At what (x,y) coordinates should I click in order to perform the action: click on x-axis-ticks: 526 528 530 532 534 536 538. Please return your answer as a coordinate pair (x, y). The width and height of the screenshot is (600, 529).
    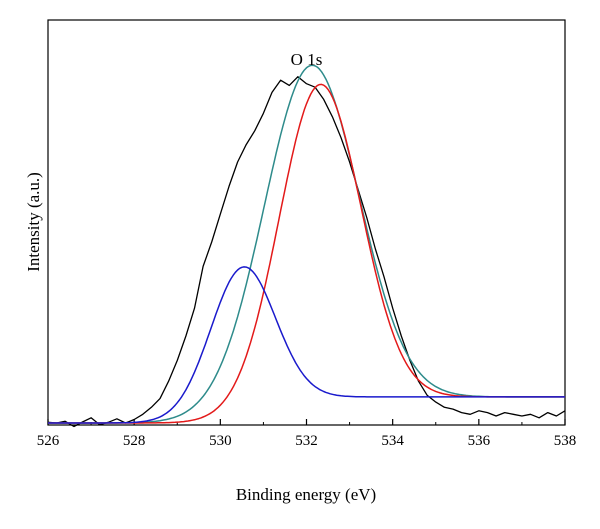
    Looking at the image, I should click on (307, 434).